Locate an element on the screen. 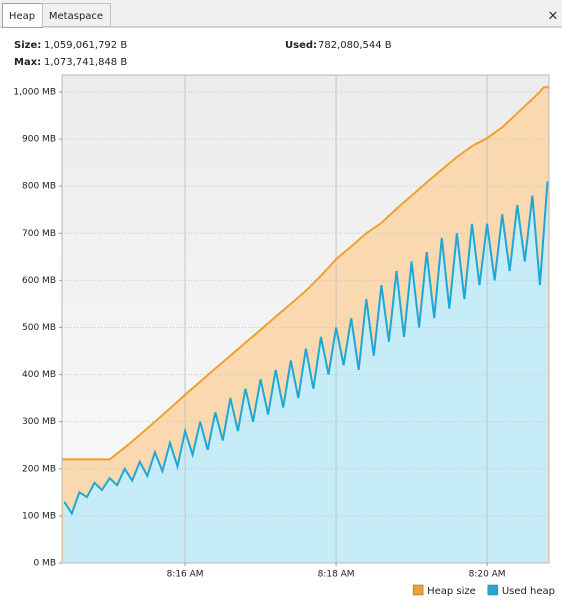  x-tick-label: 8:18 AM is located at coordinates (336, 575).